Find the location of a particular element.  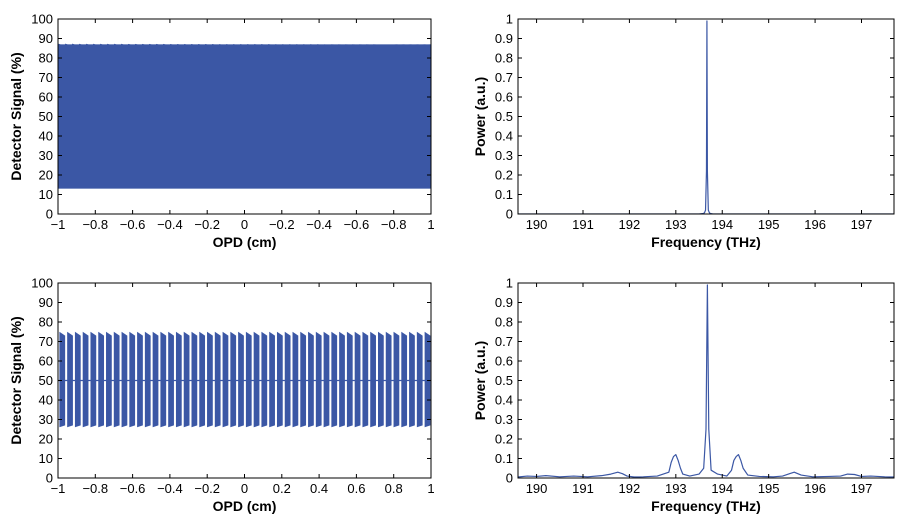

y-tick-label: 0.5 is located at coordinates (504, 116).